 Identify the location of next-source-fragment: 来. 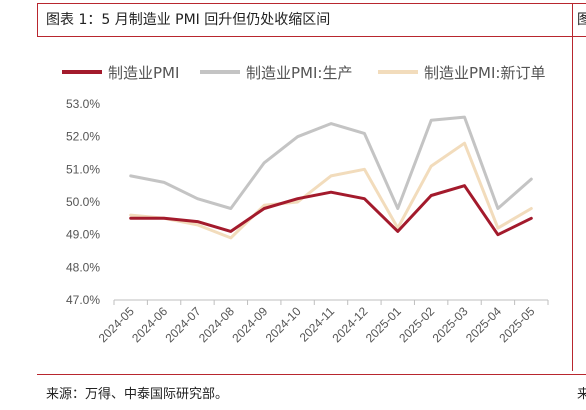
(581, 394).